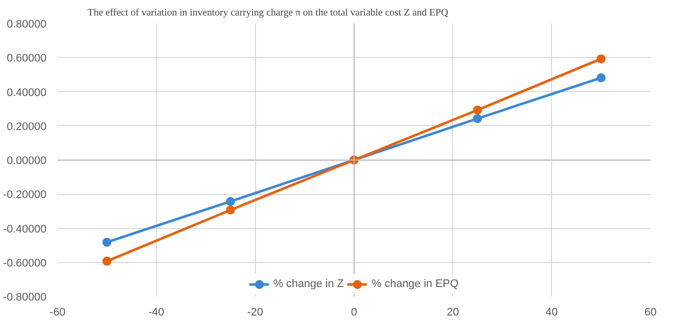 This screenshot has height=324, width=690. Describe the element at coordinates (25, 298) in the screenshot. I see `y-tick-label: -0.80000` at that location.